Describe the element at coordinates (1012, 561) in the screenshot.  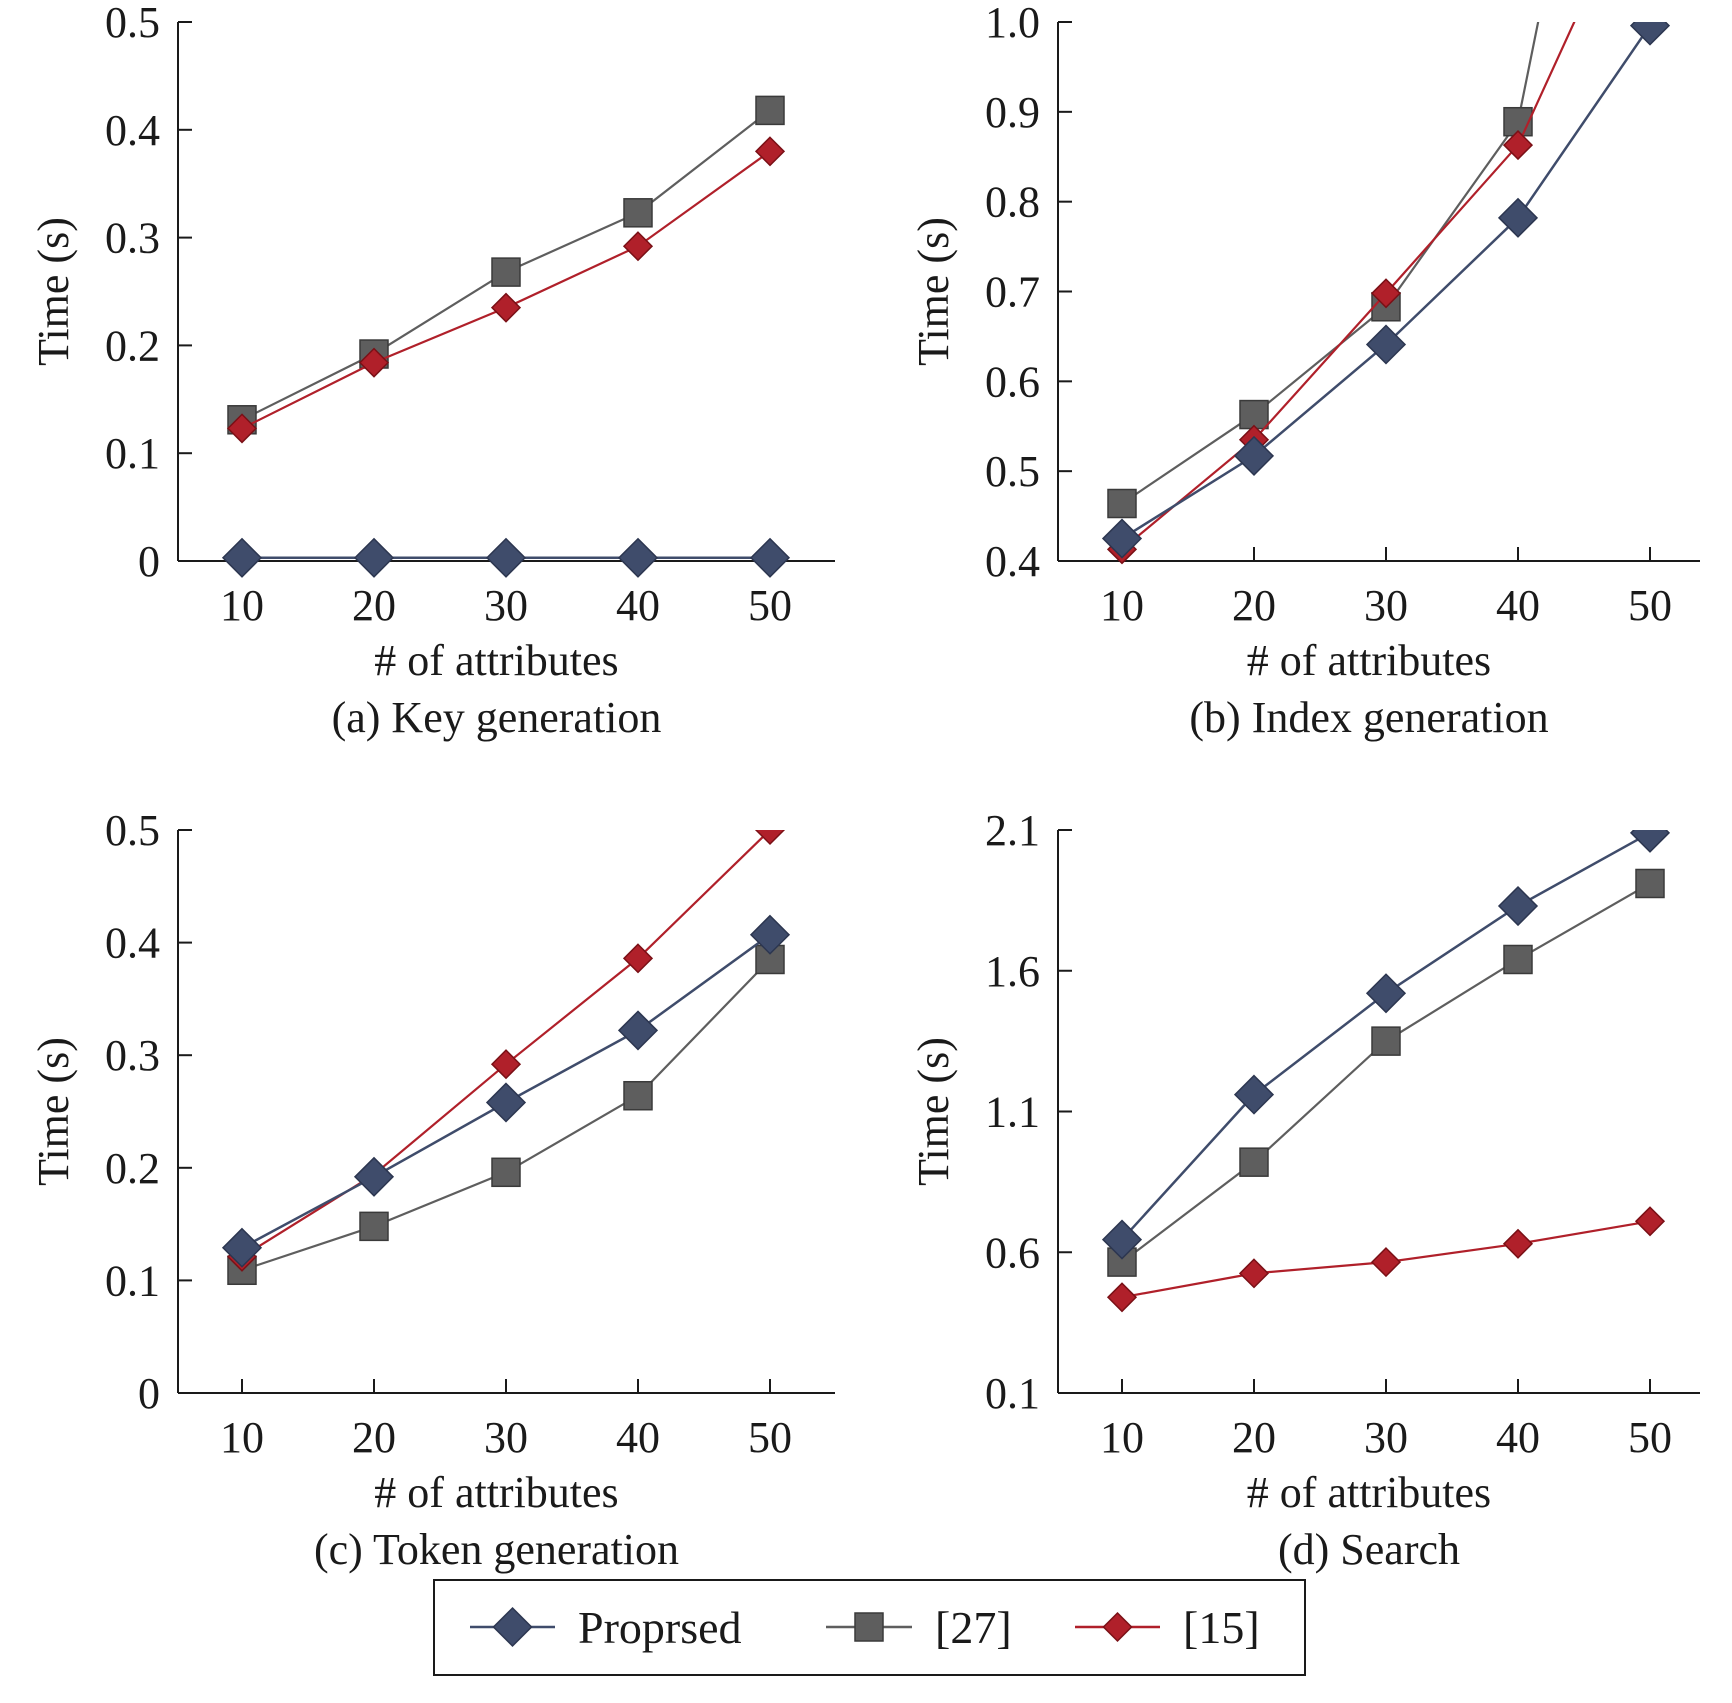
I see `y-tick-label: 0.4` at that location.